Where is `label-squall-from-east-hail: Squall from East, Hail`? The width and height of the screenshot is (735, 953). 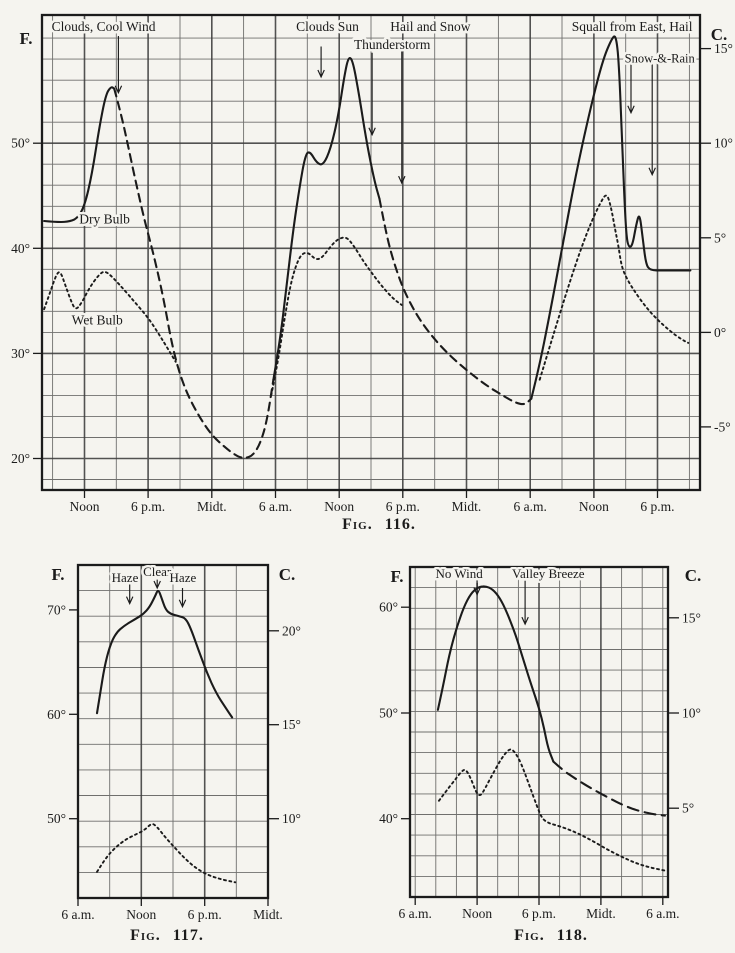 label-squall-from-east-hail: Squall from East, Hail is located at coordinates (632, 26).